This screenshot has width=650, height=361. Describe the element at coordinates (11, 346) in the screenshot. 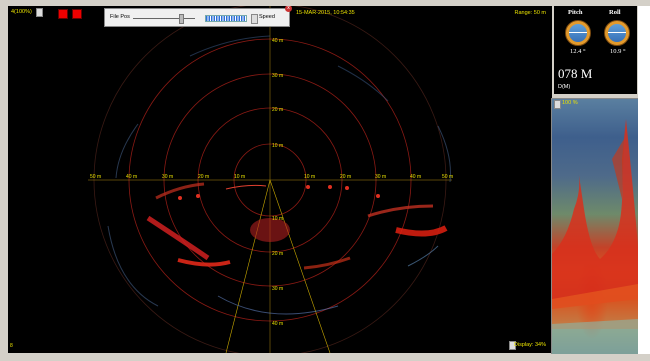

I see `corner-indicator: 8` at that location.